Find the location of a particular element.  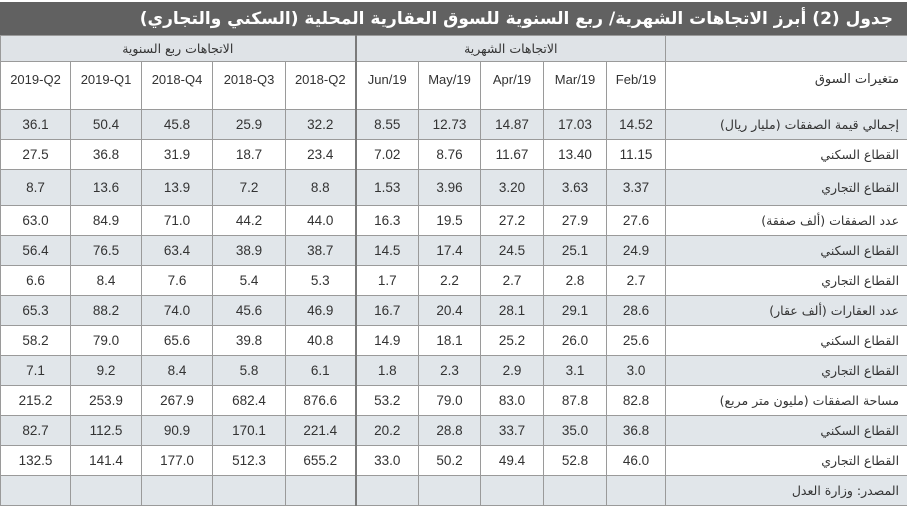

monthly-value-cell: 27.9 is located at coordinates (575, 221).